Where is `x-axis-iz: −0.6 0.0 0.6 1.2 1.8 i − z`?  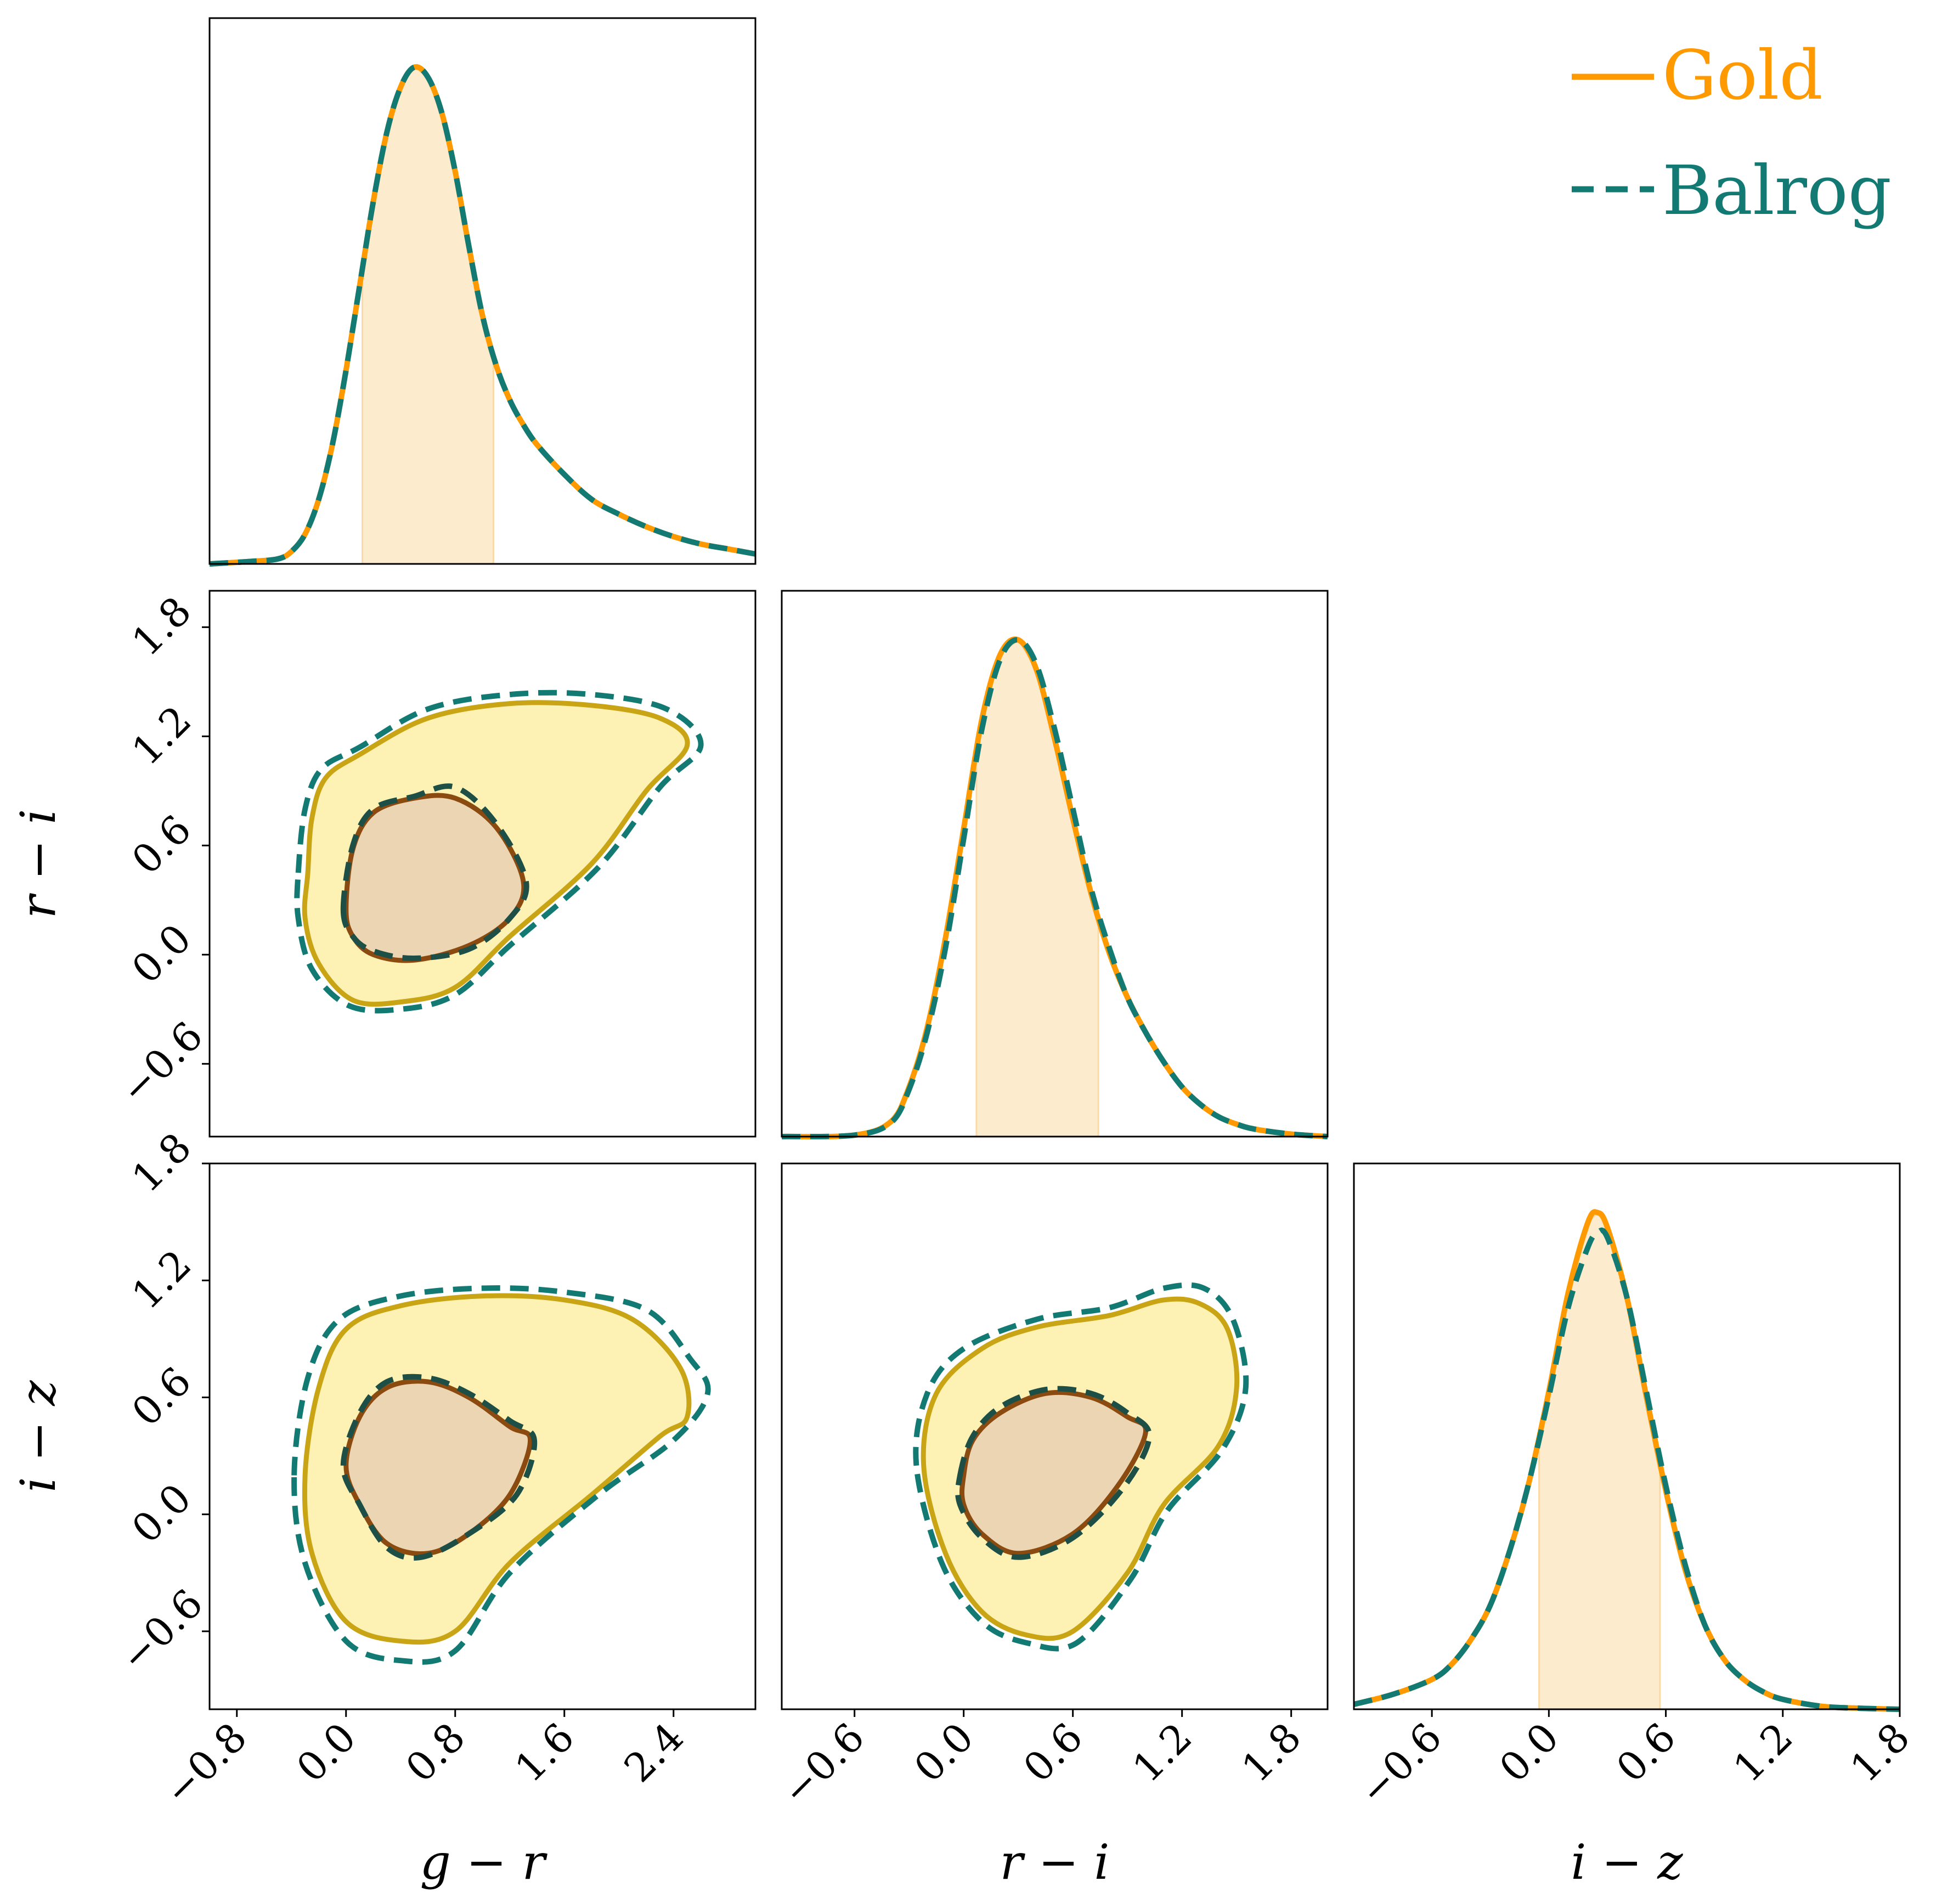
x-axis-iz: −0.6 0.0 0.6 1.2 1.8 i − z is located at coordinates (1634, 1800).